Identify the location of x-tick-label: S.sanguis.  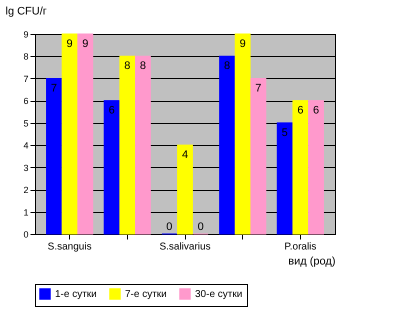
(70, 247).